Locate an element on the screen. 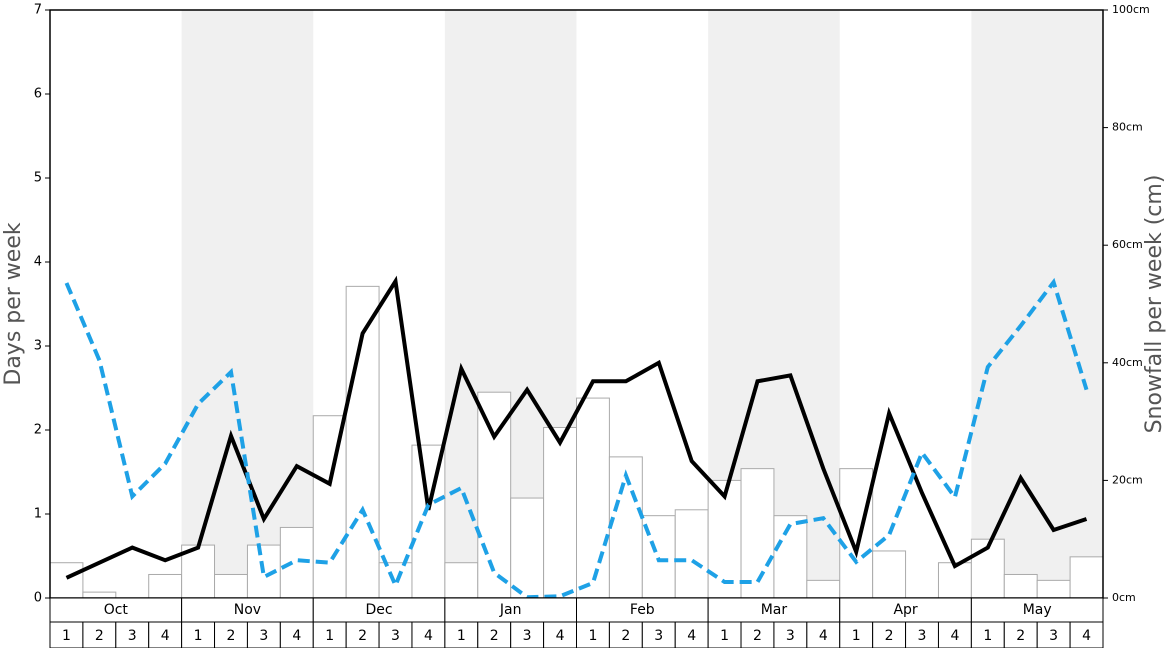 The image size is (1168, 648). month-label: Mar is located at coordinates (774, 610).